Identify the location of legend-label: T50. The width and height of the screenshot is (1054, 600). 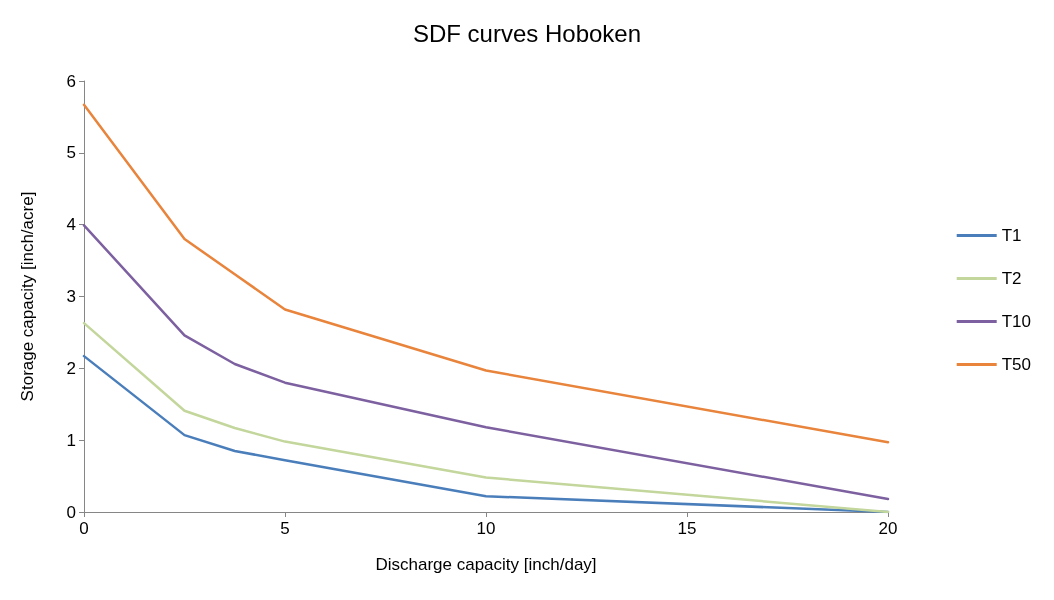
(1016, 364).